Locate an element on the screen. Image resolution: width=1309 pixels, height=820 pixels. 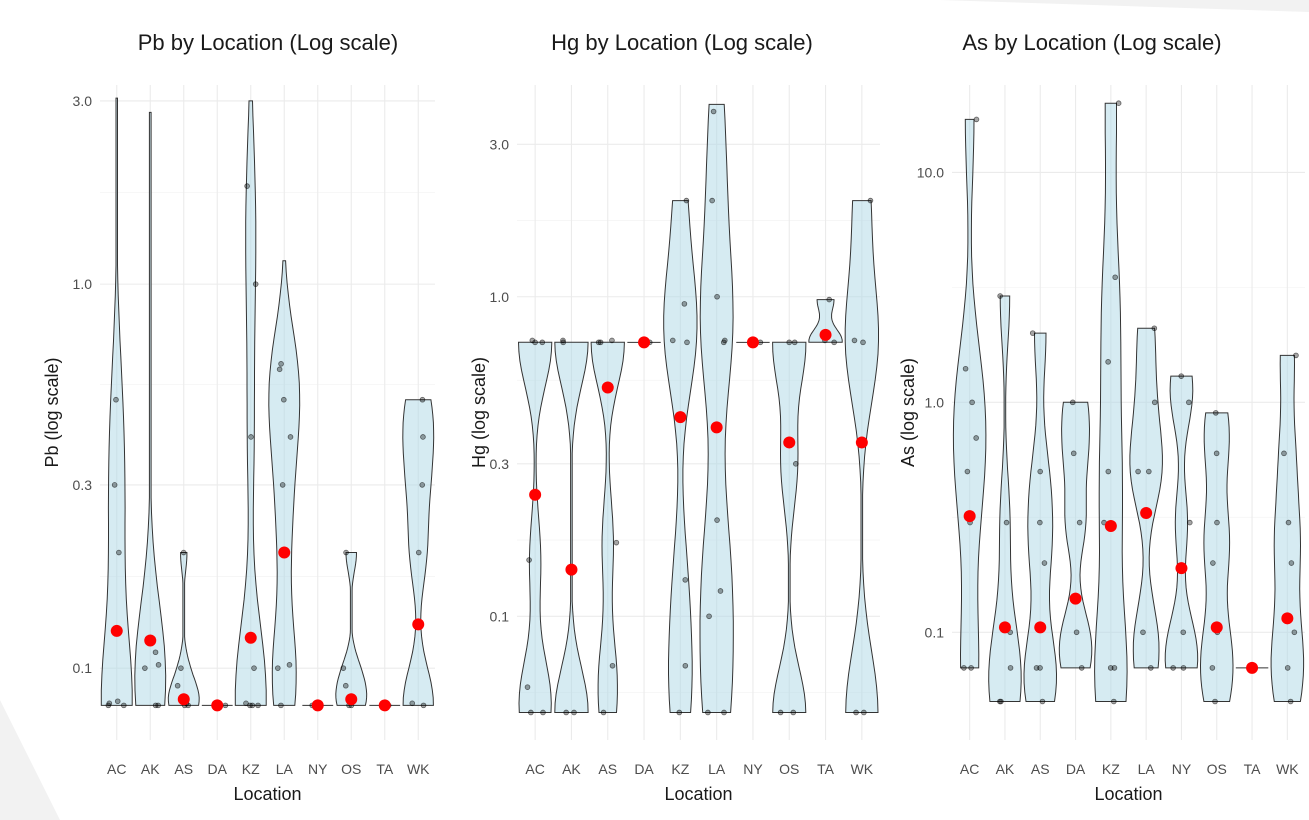
chart-title: Pb by Location (Log scale) is located at coordinates (268, 42).